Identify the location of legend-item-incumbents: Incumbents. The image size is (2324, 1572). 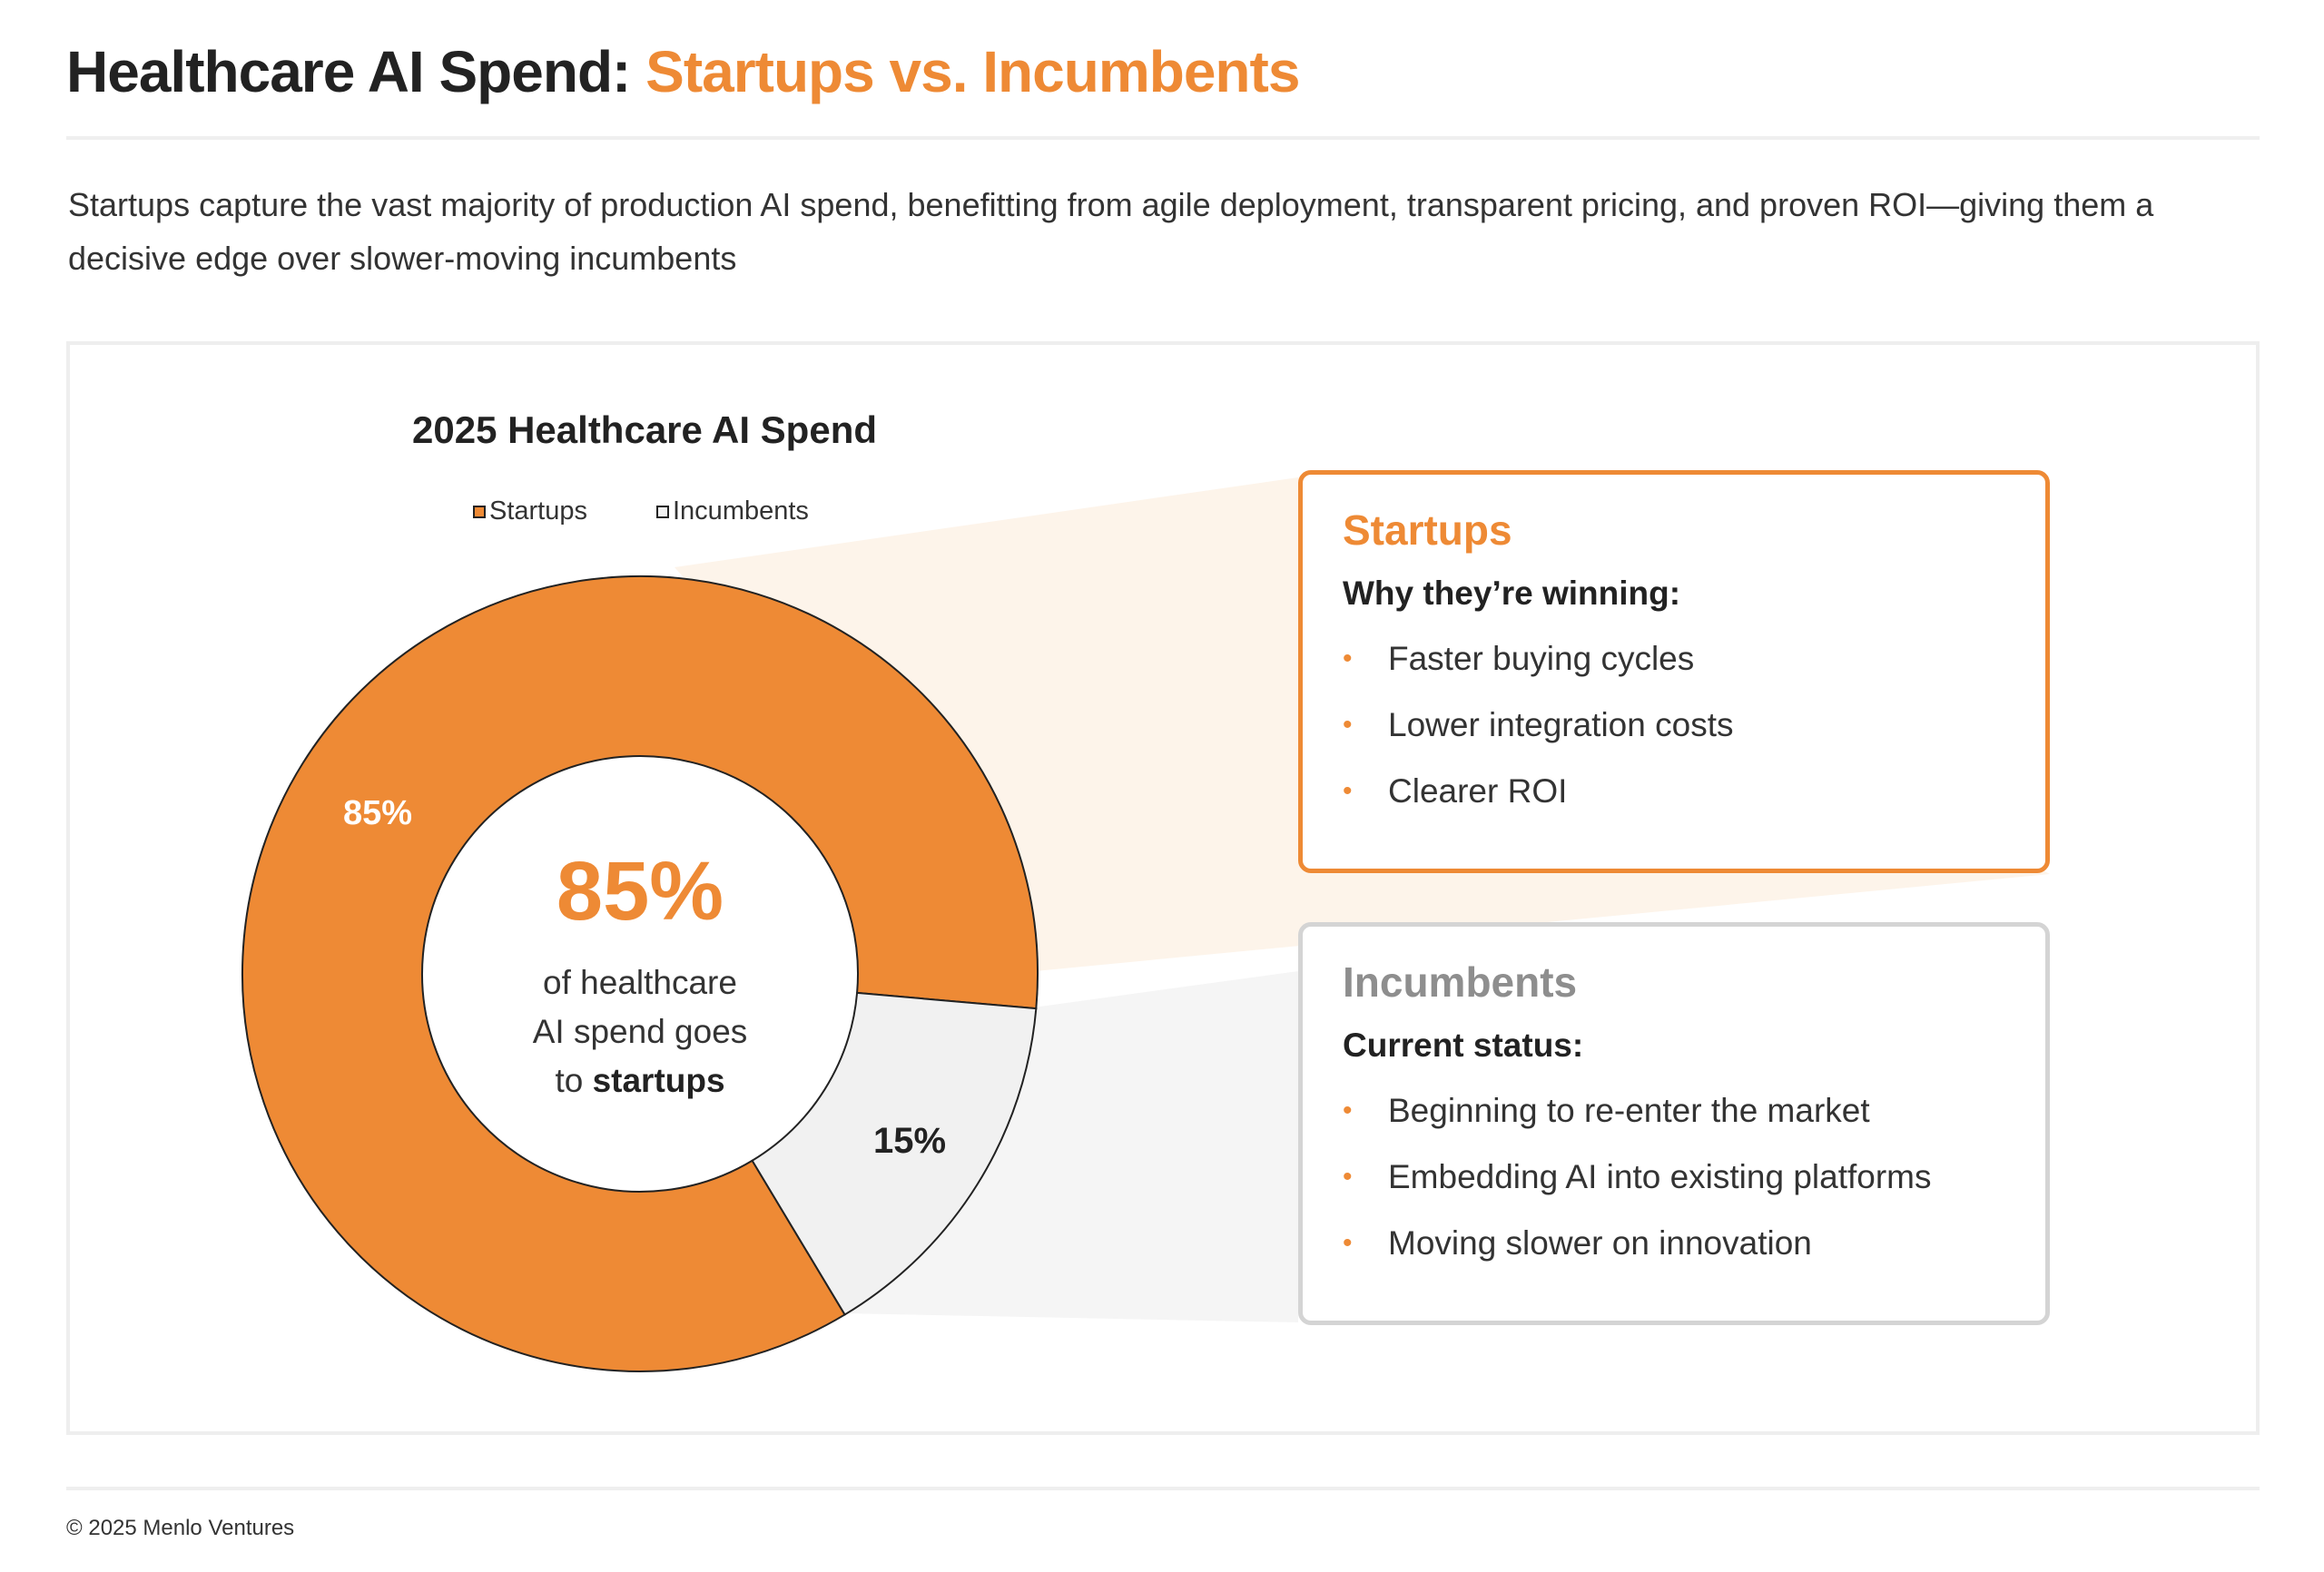
(732, 511).